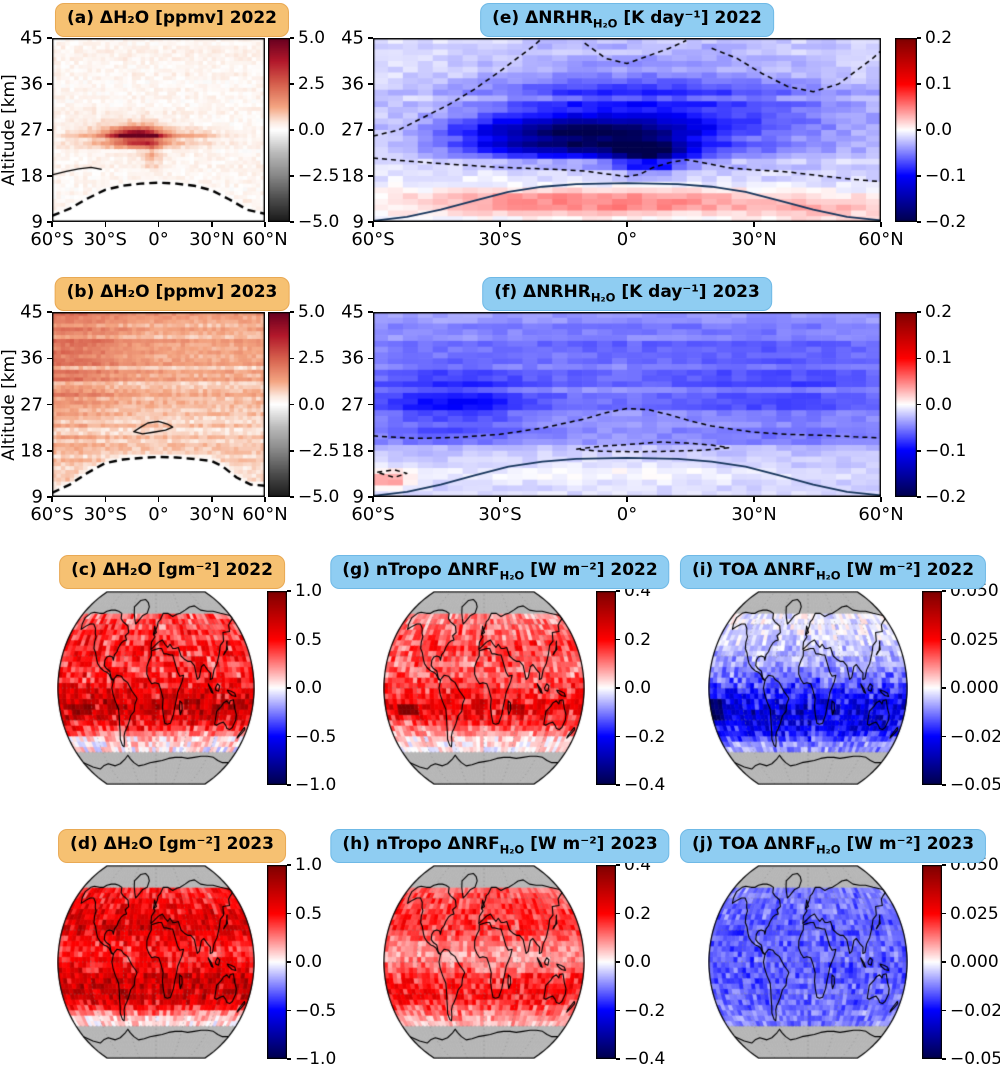  What do you see at coordinates (172, 846) in the screenshot?
I see `panel-d-title-badge: (d) ΔH₂O [gm⁻²] 2023` at bounding box center [172, 846].